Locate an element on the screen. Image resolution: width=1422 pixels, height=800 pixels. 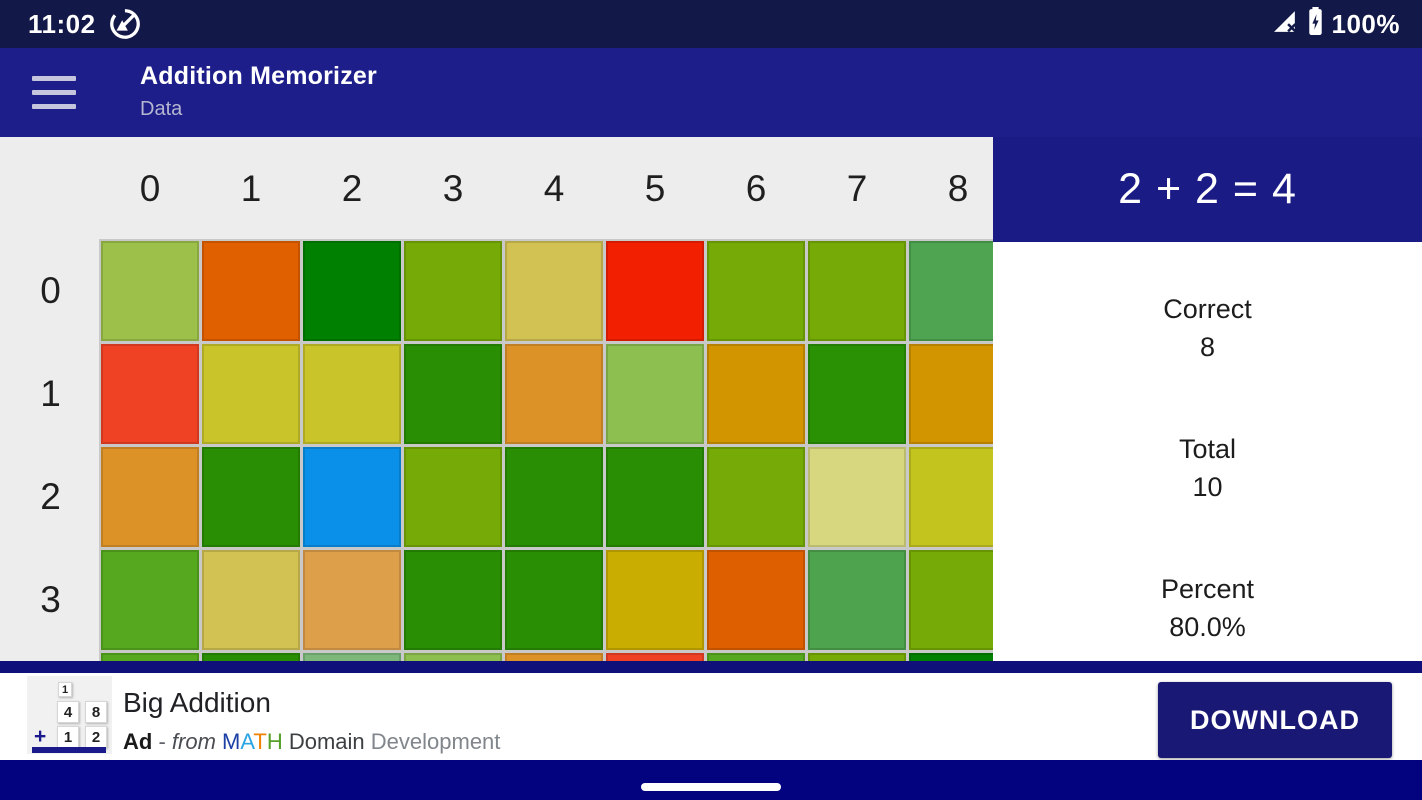
equation-text: 2 + 2 = 4 is located at coordinates (1207, 189).